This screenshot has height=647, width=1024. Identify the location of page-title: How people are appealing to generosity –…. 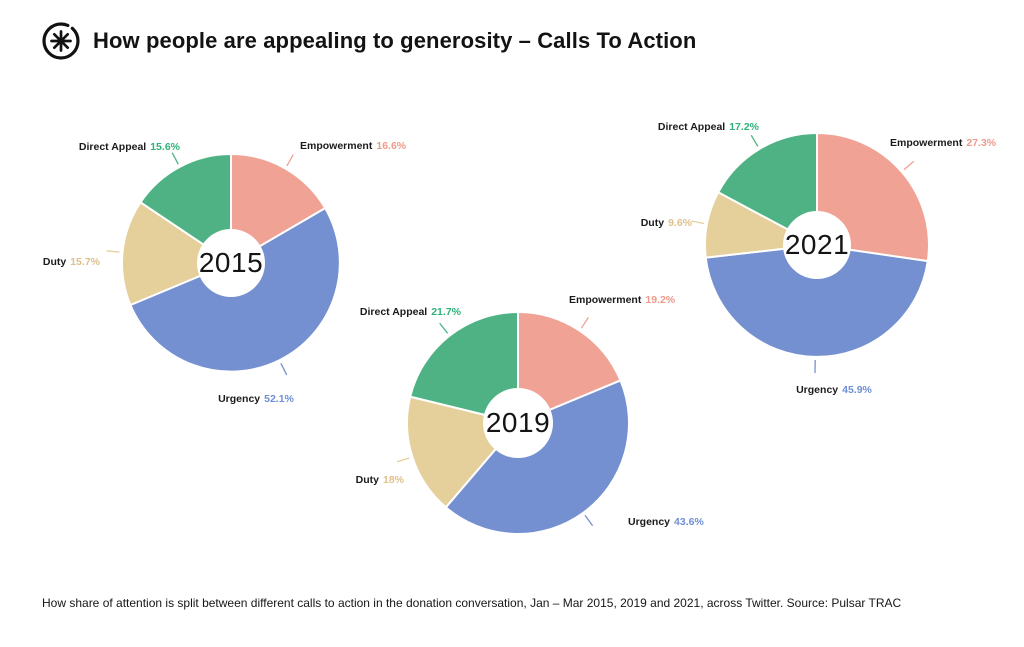
(395, 40).